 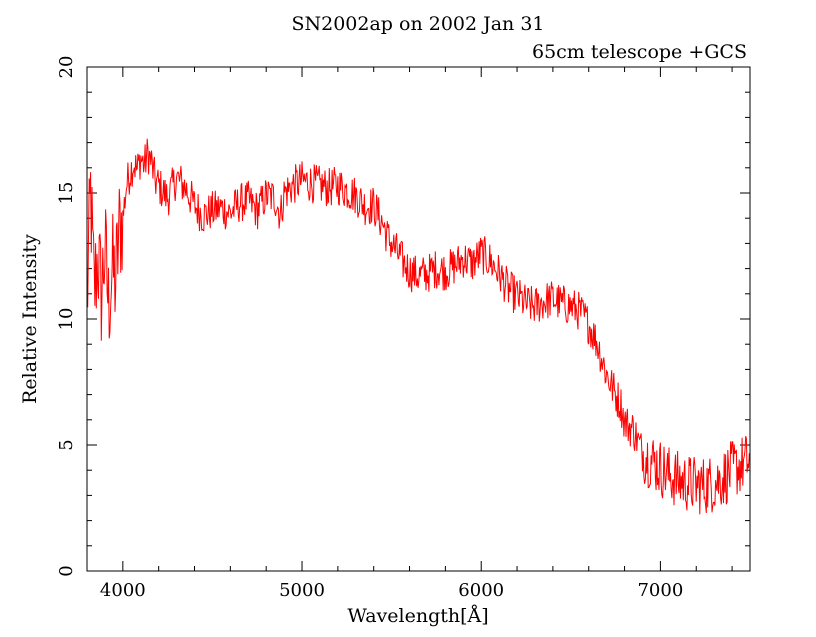 I want to click on y-axis-label: Relative Intensity, so click(x=30, y=319).